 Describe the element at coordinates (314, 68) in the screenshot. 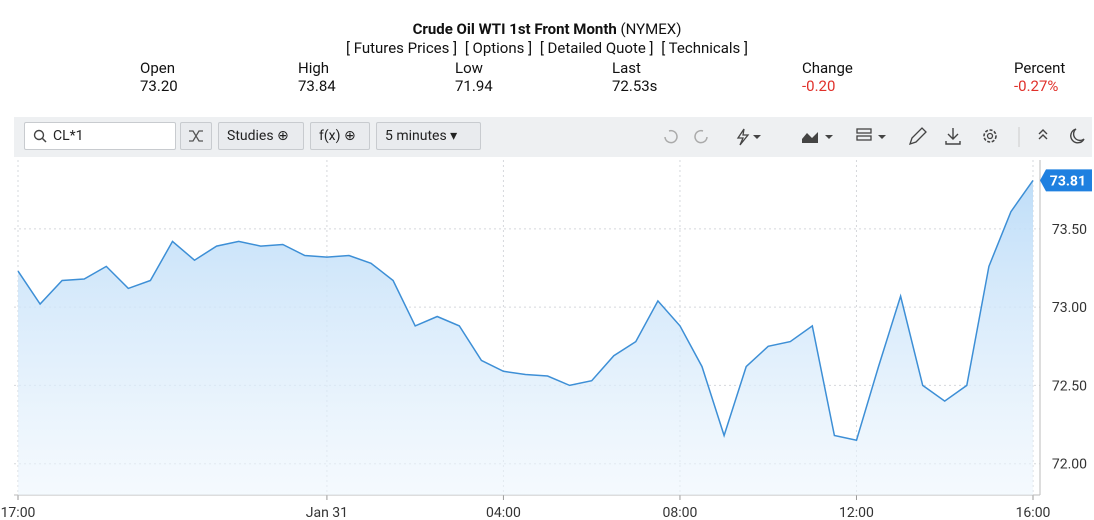

I see `stat-label: High` at that location.